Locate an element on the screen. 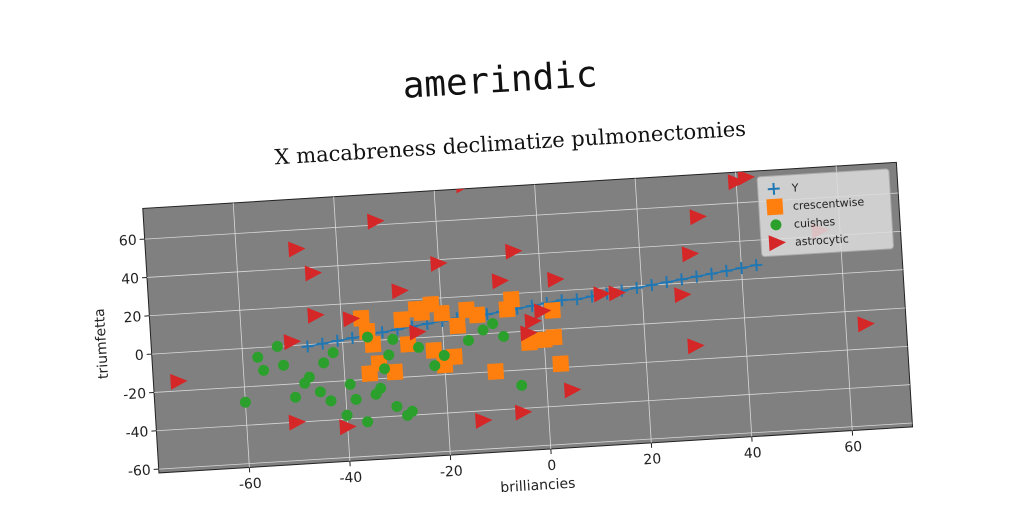  legend-label: crescentwise is located at coordinates (828, 203).